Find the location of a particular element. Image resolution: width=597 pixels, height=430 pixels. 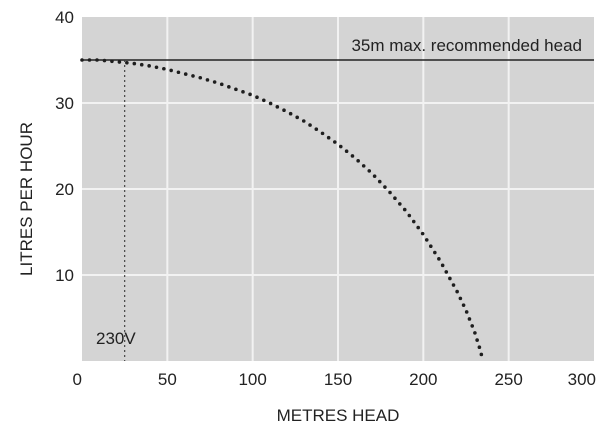

x-axis-ticks: 0 50 100 150 200 250 300 is located at coordinates (334, 379).